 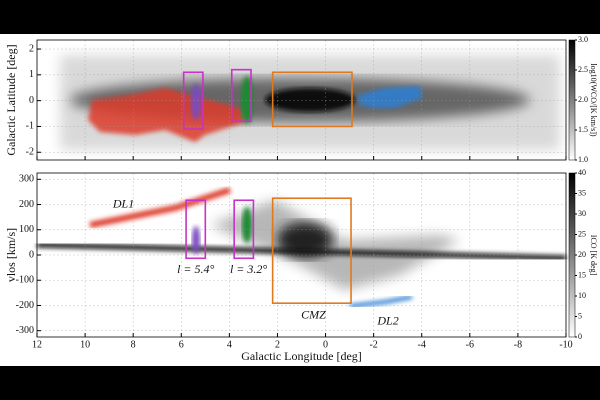 I want to click on y-tick-label: 200, so click(x=26, y=204).